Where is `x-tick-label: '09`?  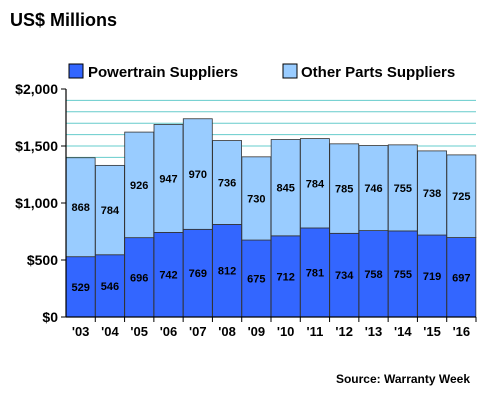 x-tick-label: '09 is located at coordinates (257, 331).